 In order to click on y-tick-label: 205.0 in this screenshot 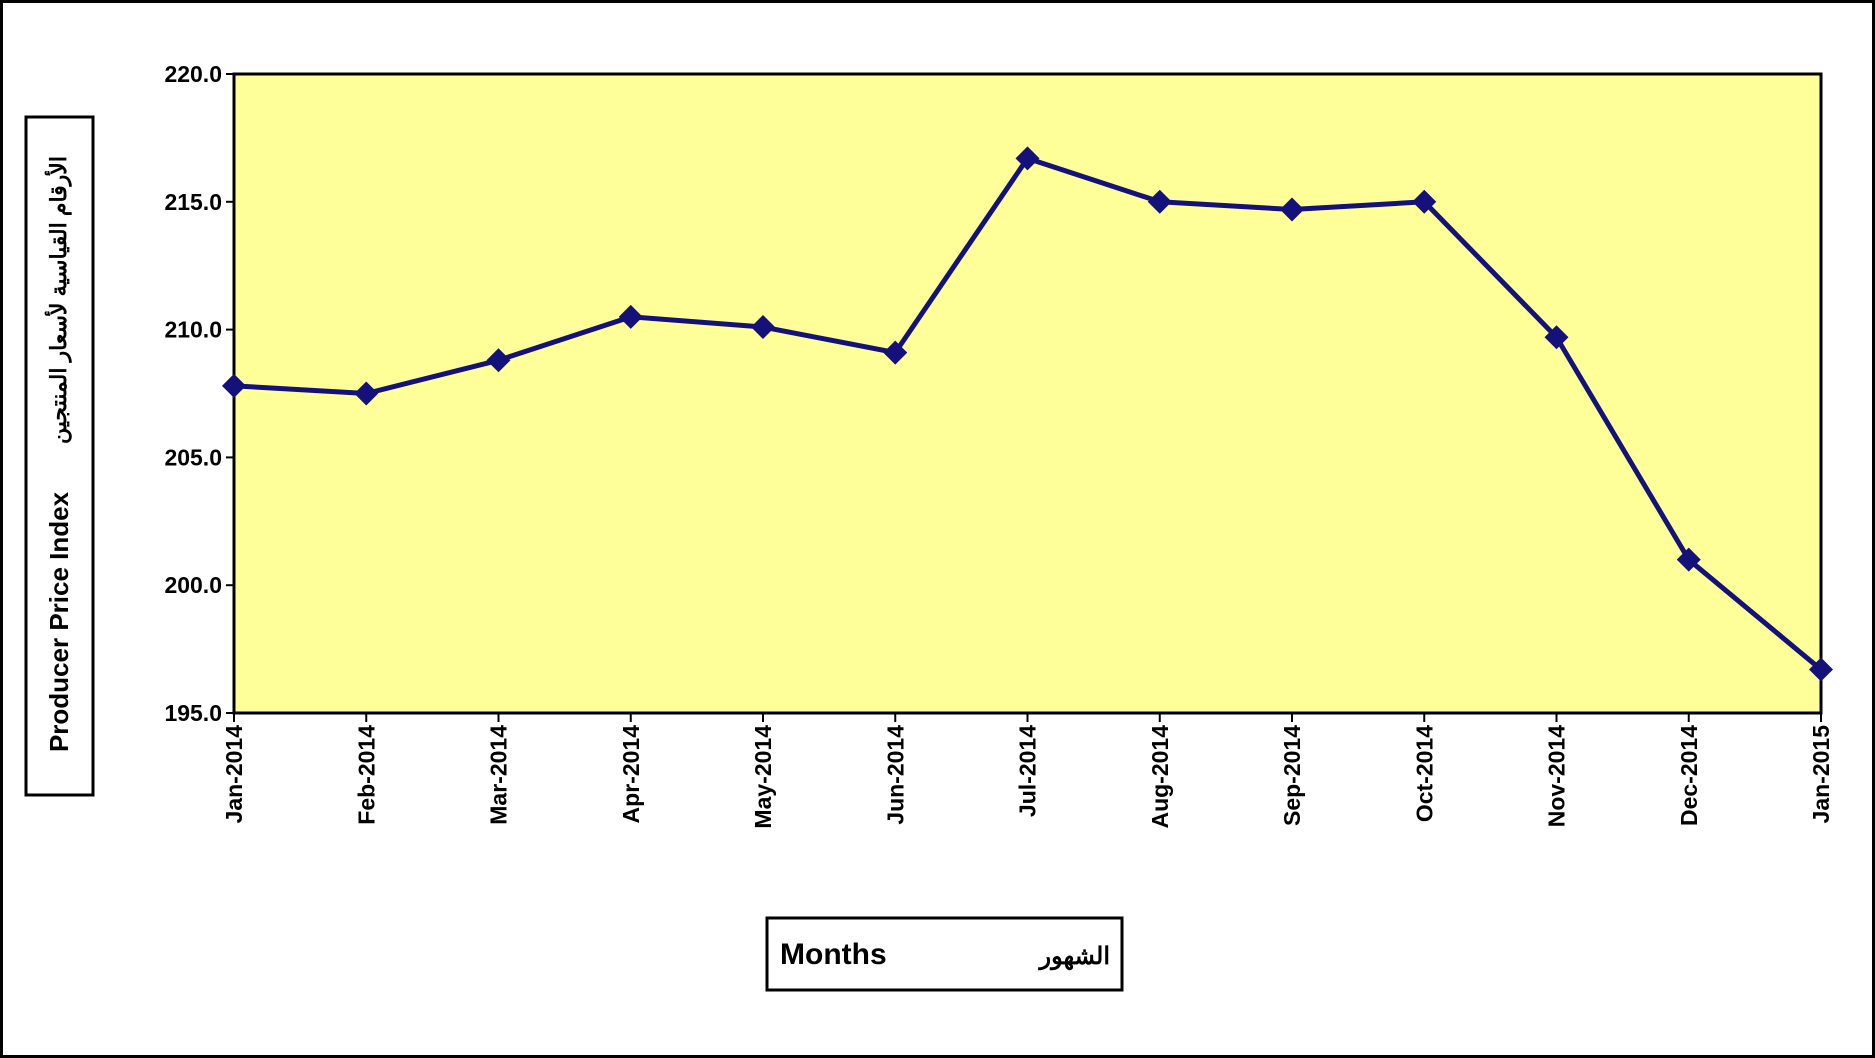, I will do `click(193, 457)`.